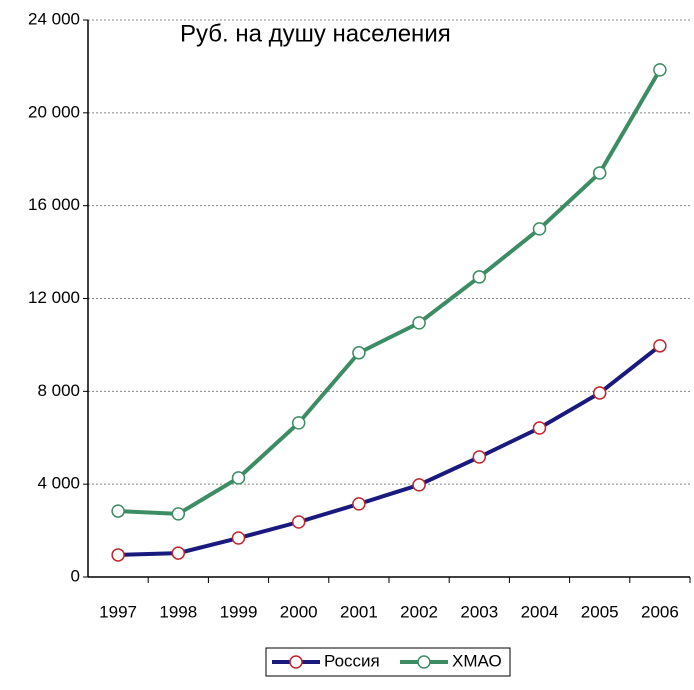 This screenshot has width=694, height=690. I want to click on x-tick-label: 2000, so click(299, 611).